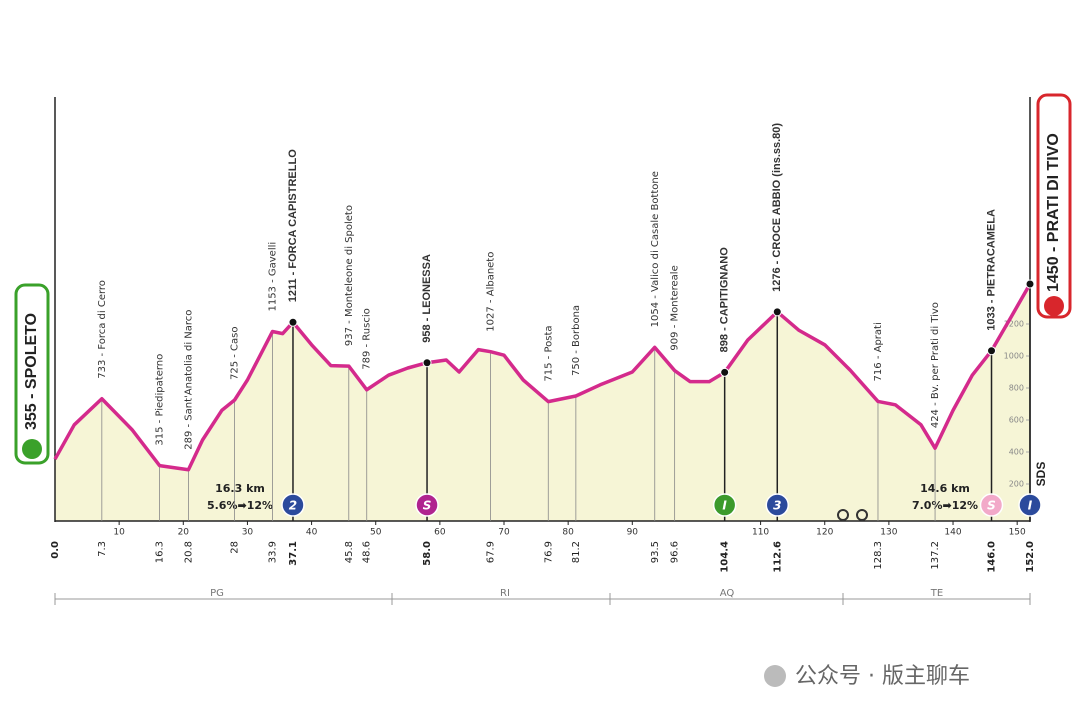 Image resolution: width=1080 pixels, height=719 pixels. I want to click on x-tick-label: 40, so click(312, 533).